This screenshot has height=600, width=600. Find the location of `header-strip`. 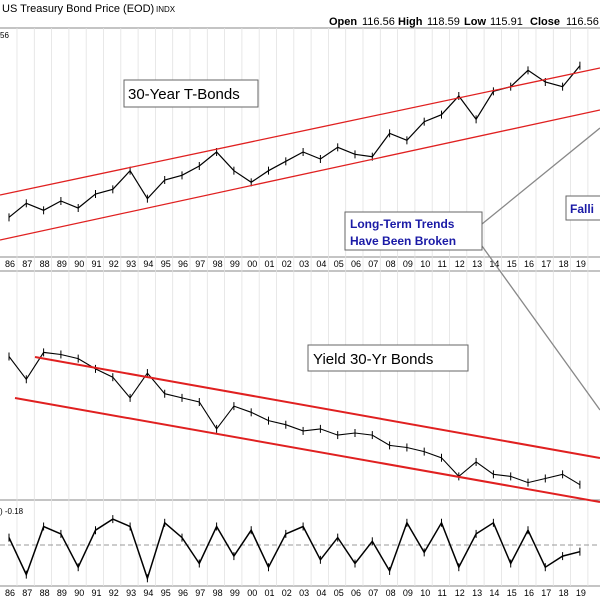

header-strip is located at coordinates (300, 14).